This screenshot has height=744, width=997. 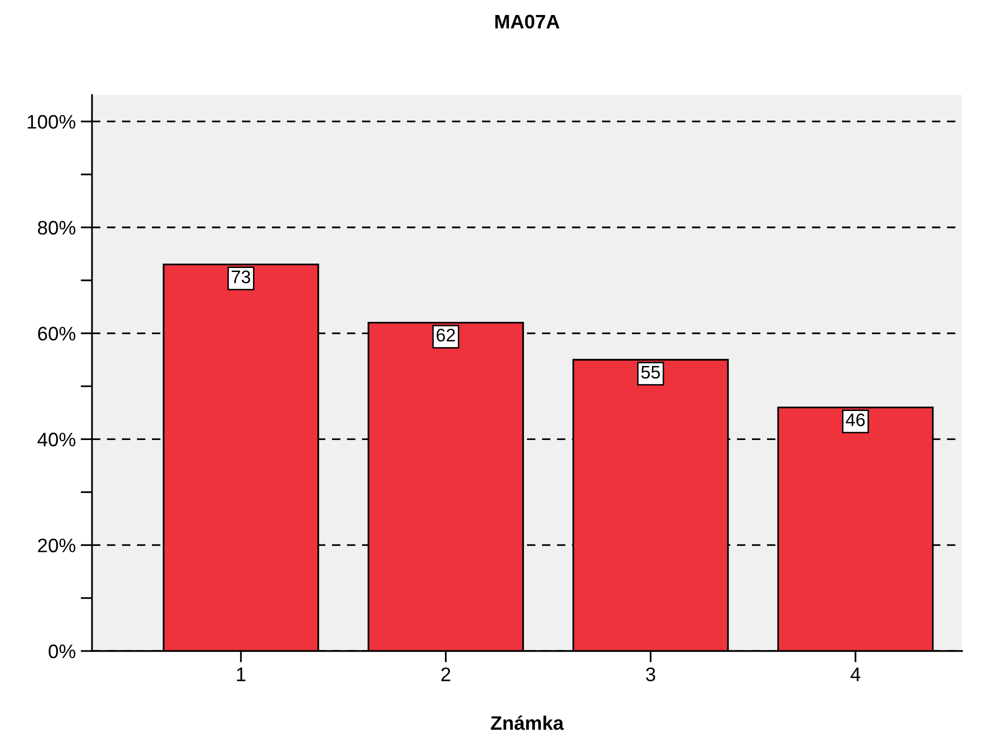 What do you see at coordinates (52, 121) in the screenshot?
I see `y-tick-label: 100%` at bounding box center [52, 121].